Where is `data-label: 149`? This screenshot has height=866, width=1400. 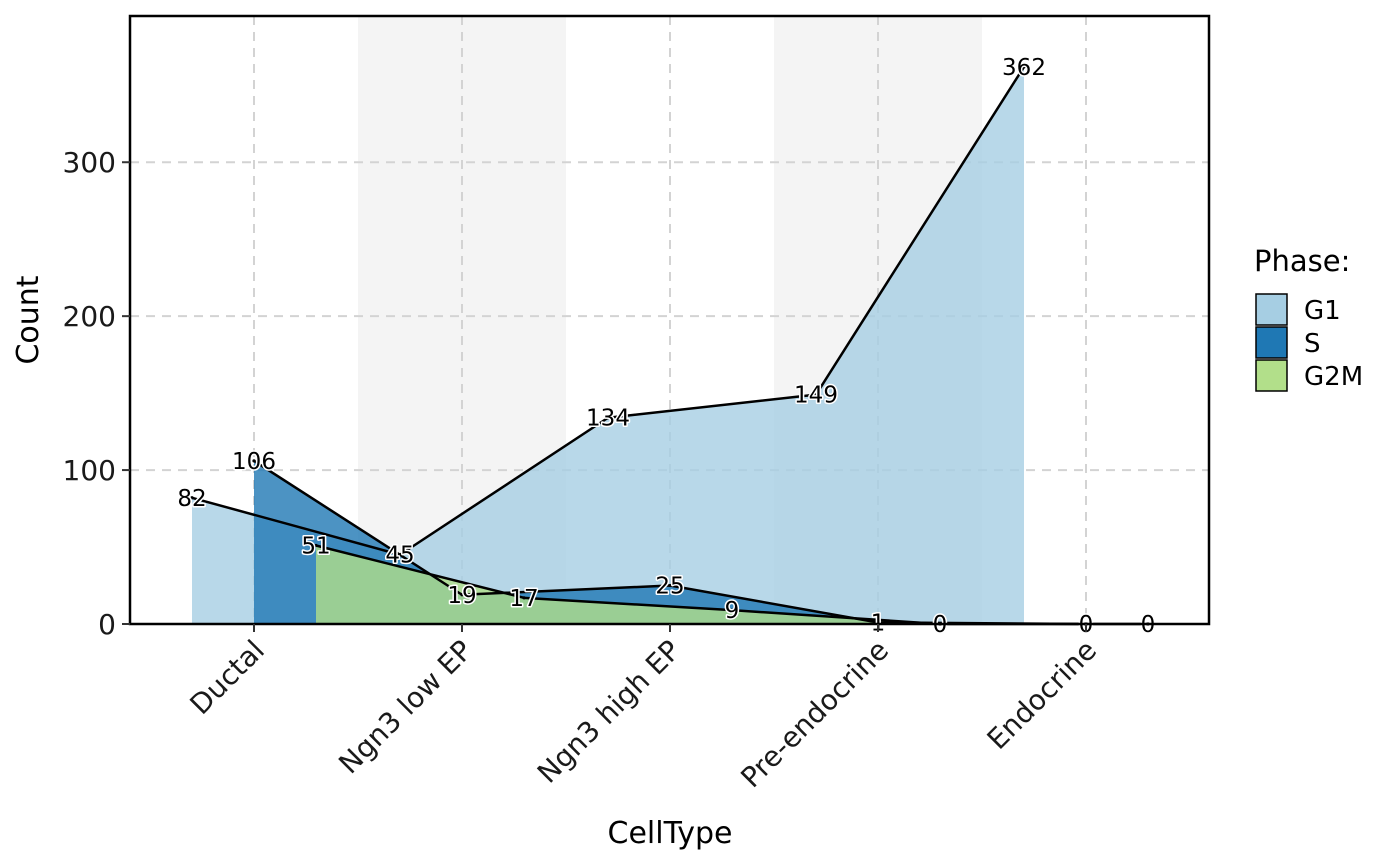 data-label: 149 is located at coordinates (816, 396).